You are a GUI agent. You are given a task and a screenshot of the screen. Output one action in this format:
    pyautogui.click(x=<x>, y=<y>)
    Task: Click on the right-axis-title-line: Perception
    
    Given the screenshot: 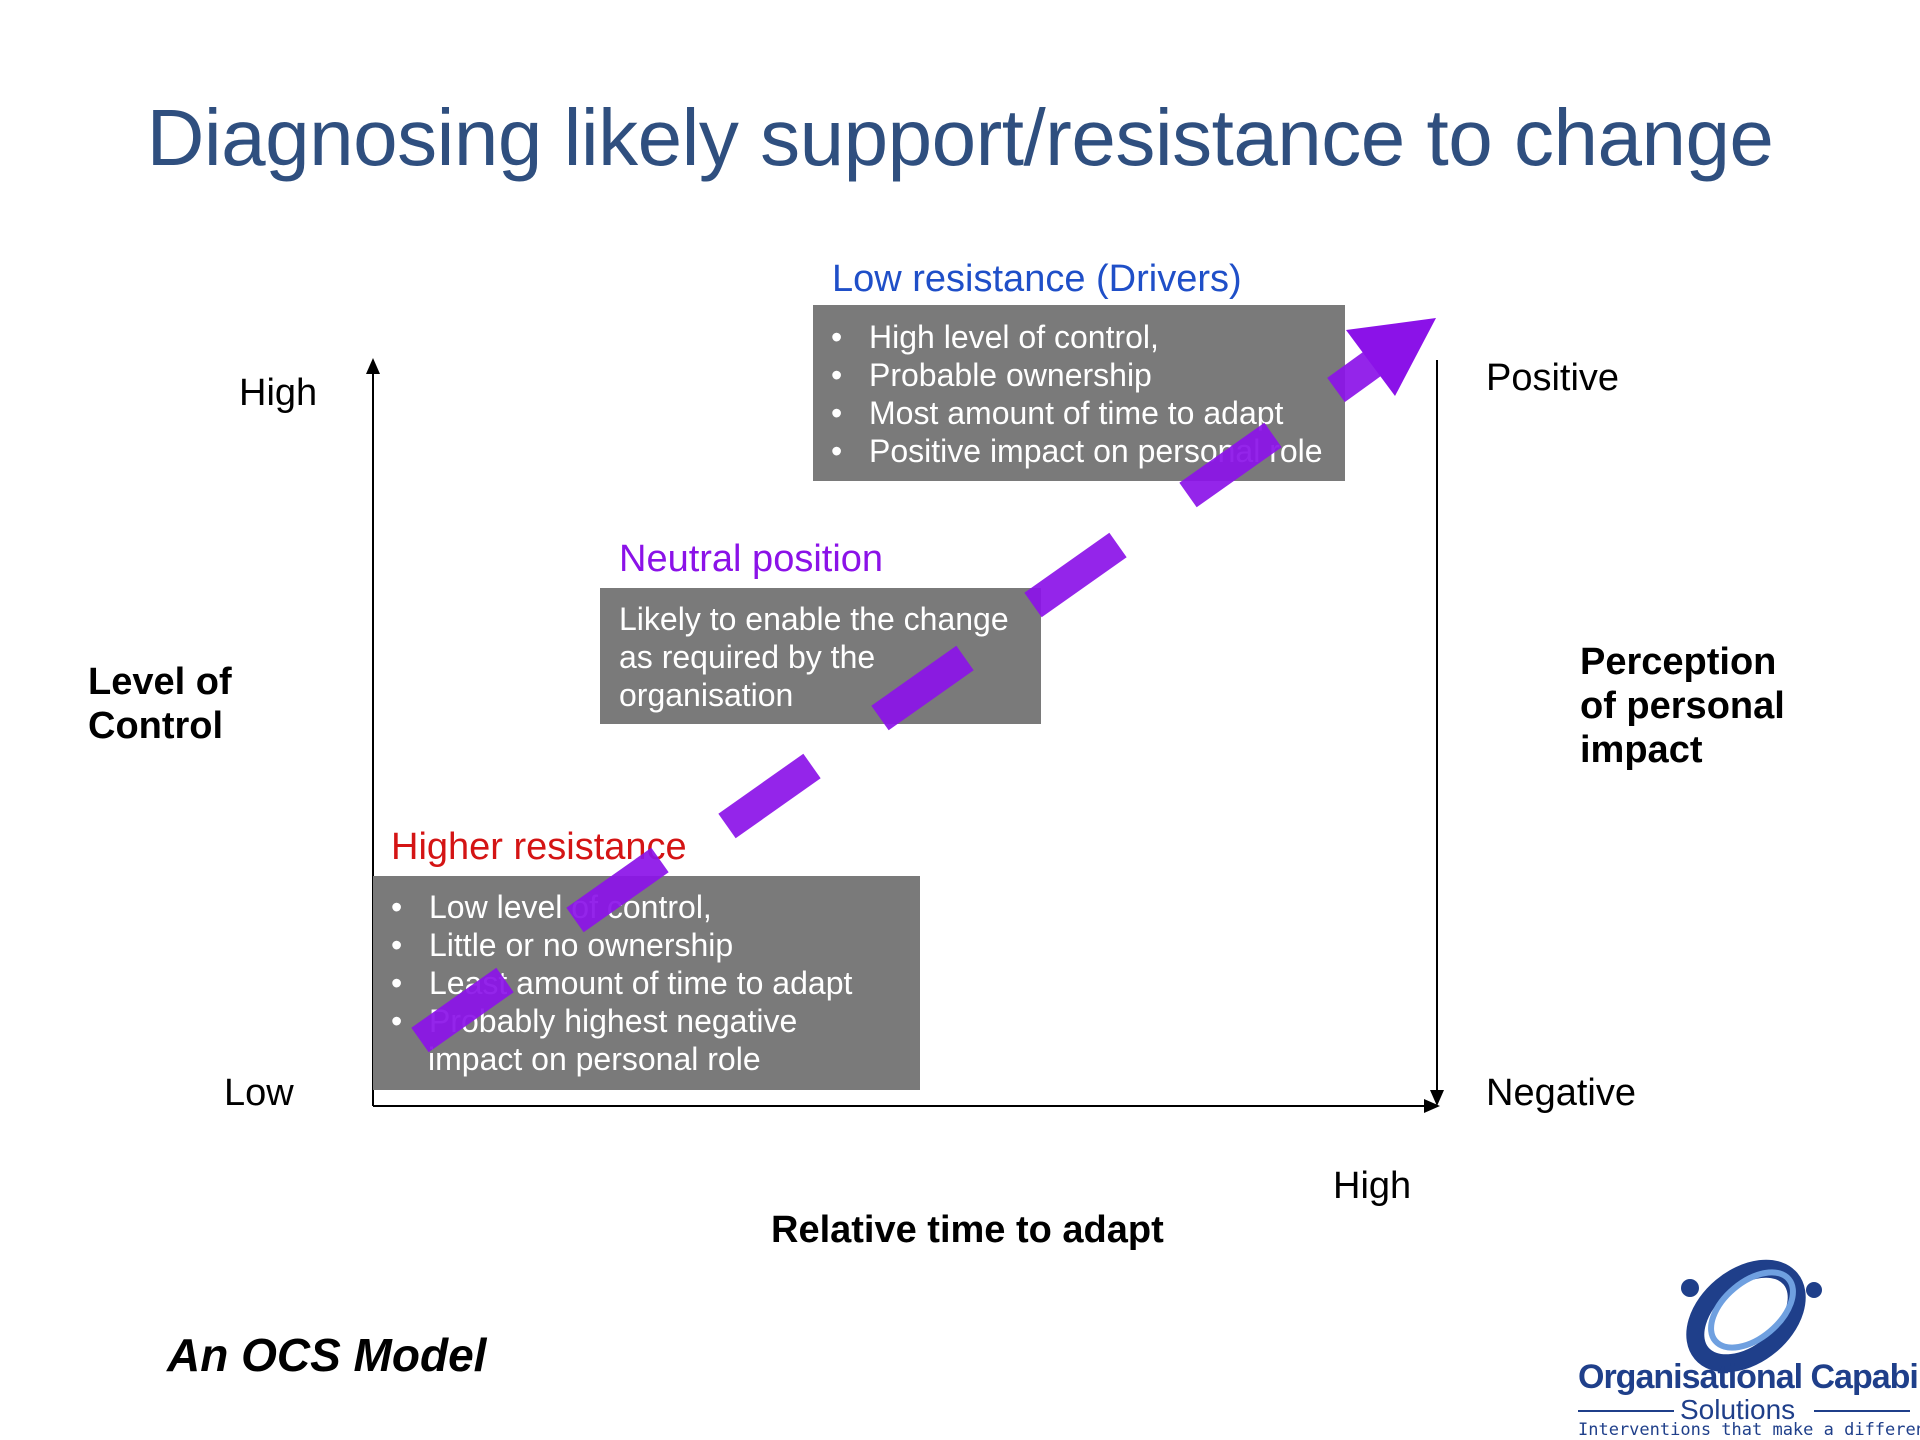 What is the action you would take?
    pyautogui.click(x=1678, y=662)
    